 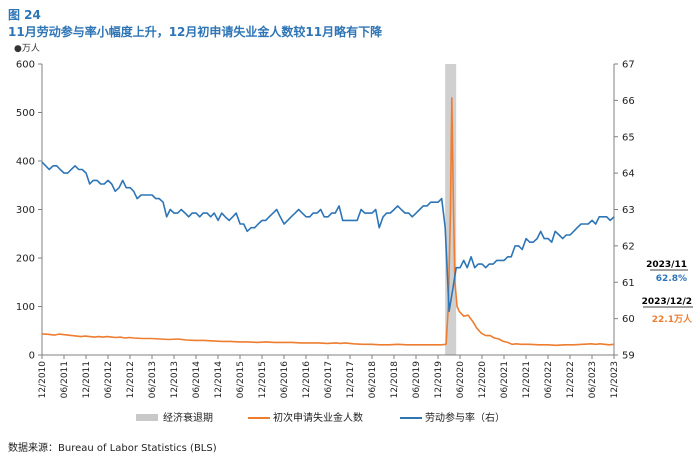 What do you see at coordinates (32, 356) in the screenshot?
I see `y-left-tick-label: 0` at bounding box center [32, 356].